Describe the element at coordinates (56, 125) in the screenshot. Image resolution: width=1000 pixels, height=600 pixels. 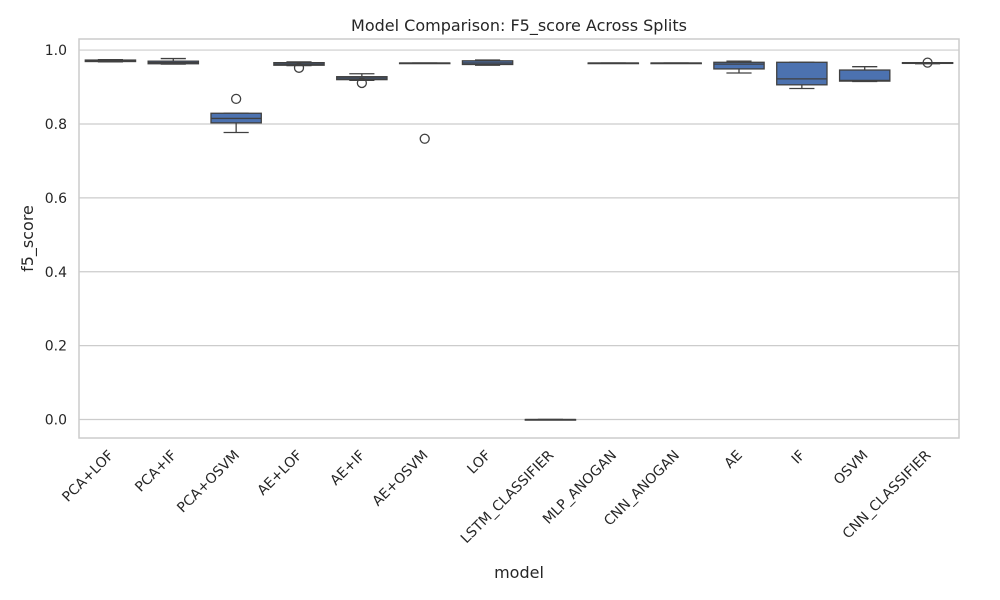
I see `y-tick-label: 0.8` at that location.